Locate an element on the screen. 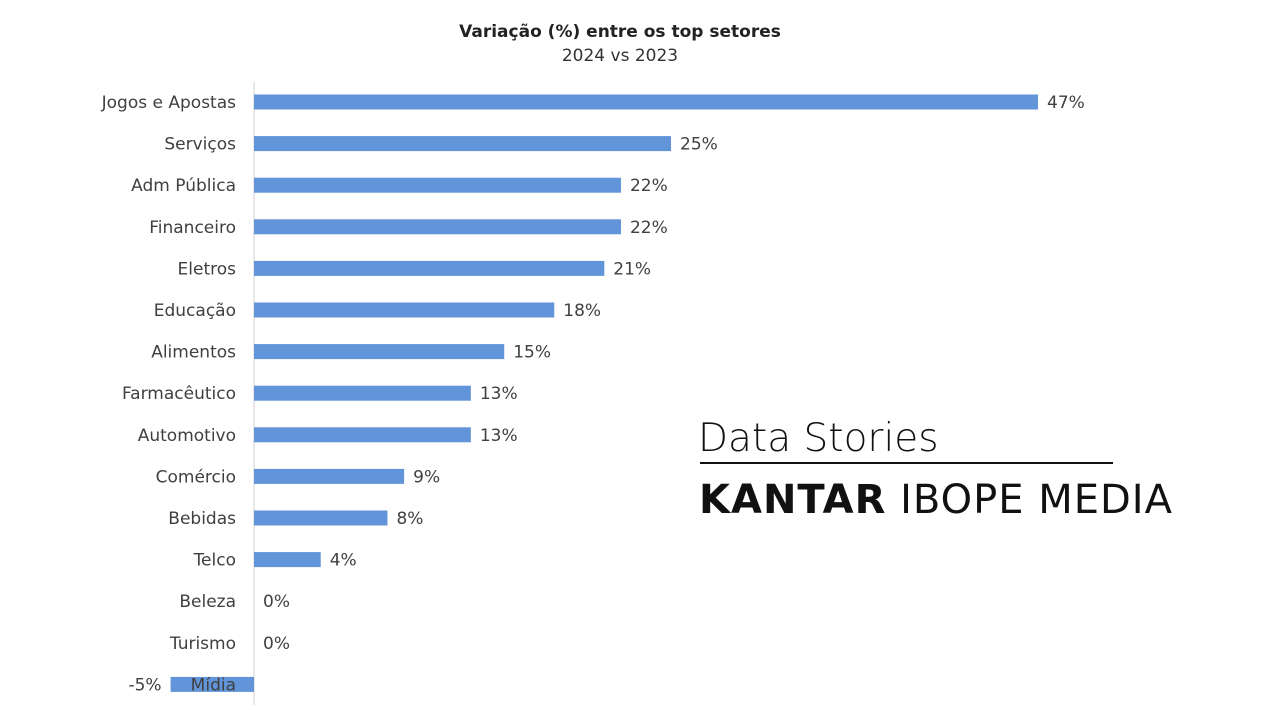 The width and height of the screenshot is (1280, 728). value-label: -5% is located at coordinates (144, 685).